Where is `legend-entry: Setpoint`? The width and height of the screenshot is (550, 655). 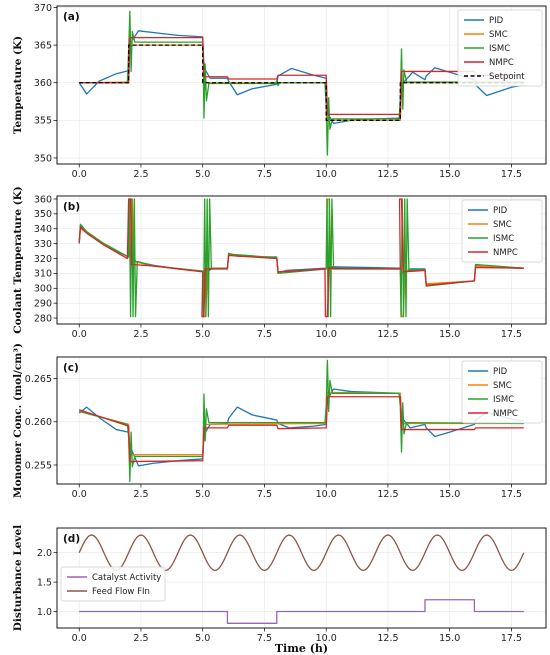 legend-entry: Setpoint is located at coordinates (507, 77).